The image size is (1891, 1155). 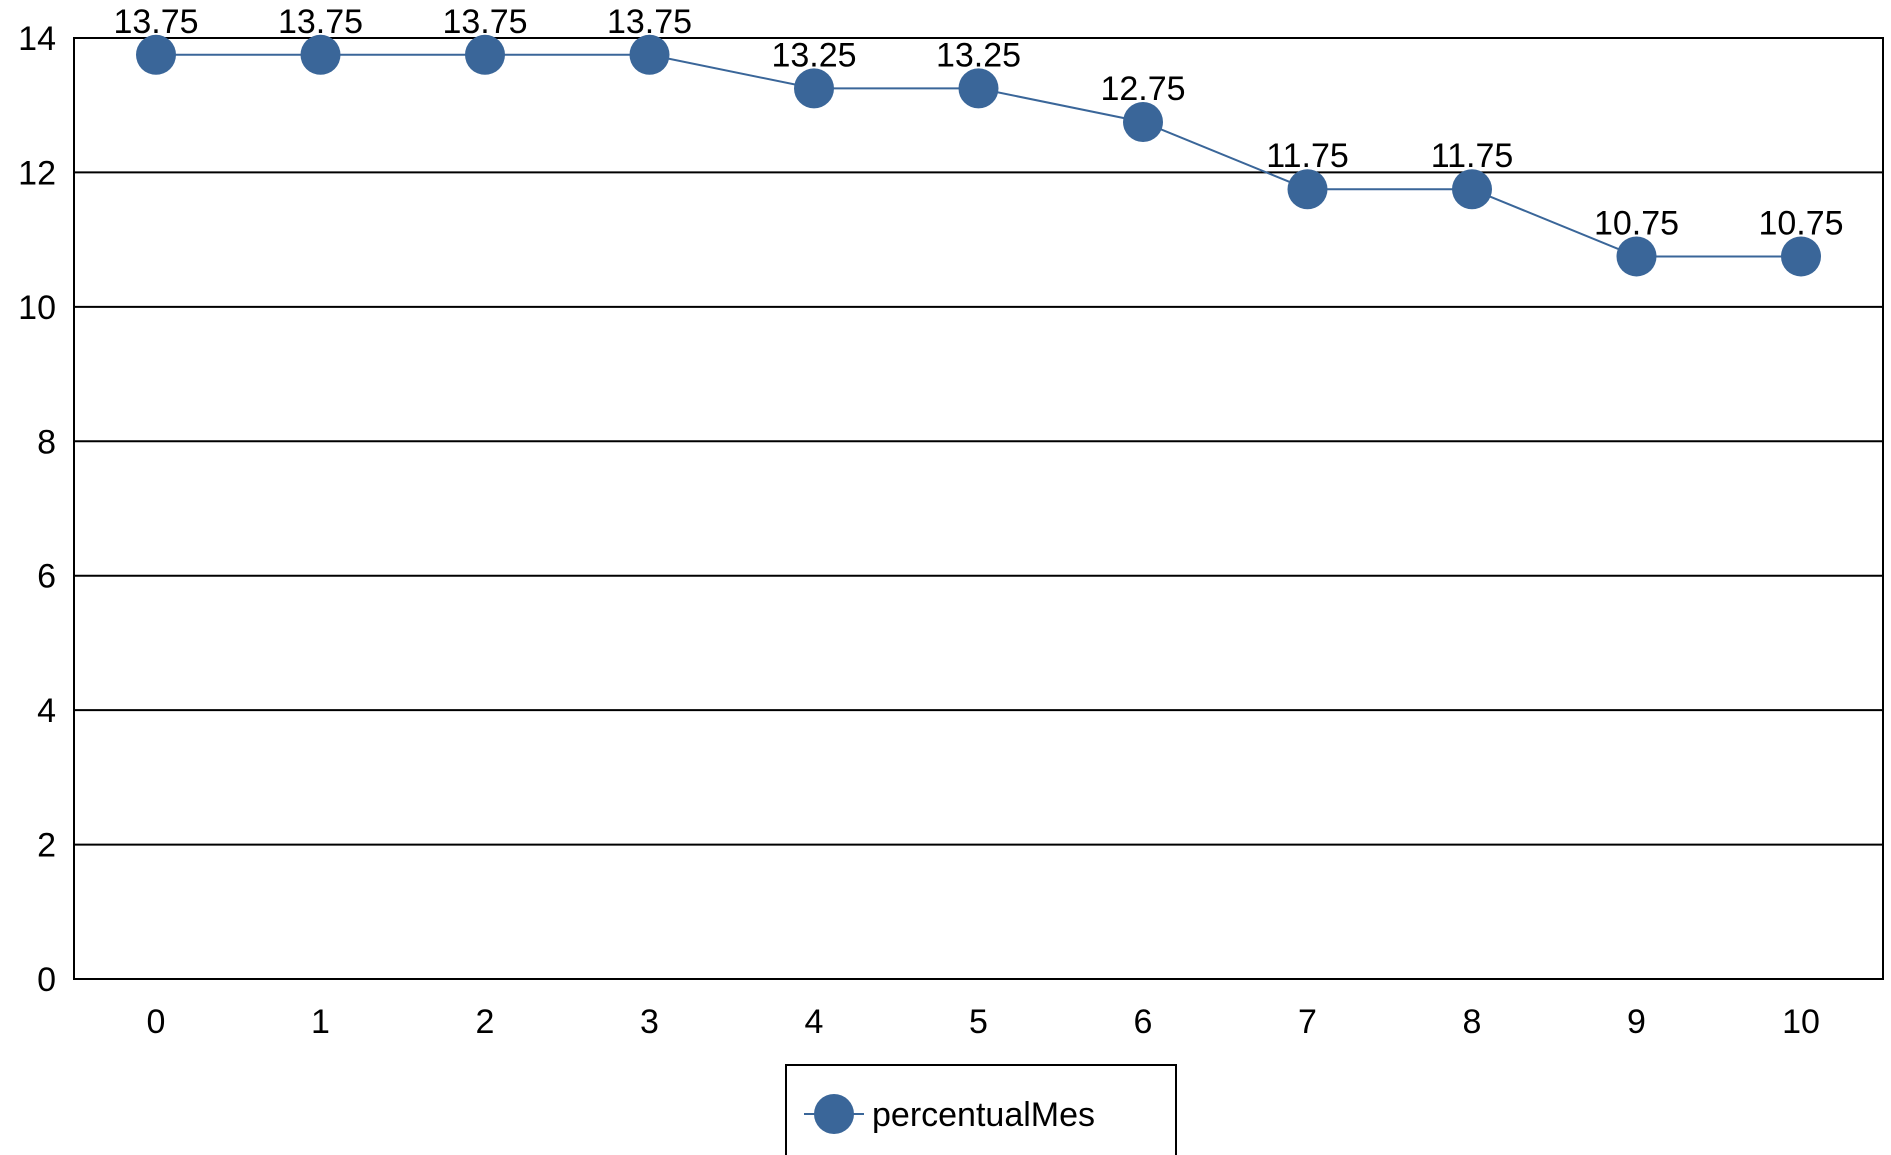 I want to click on x-tick-label: 6, so click(x=1143, y=1022).